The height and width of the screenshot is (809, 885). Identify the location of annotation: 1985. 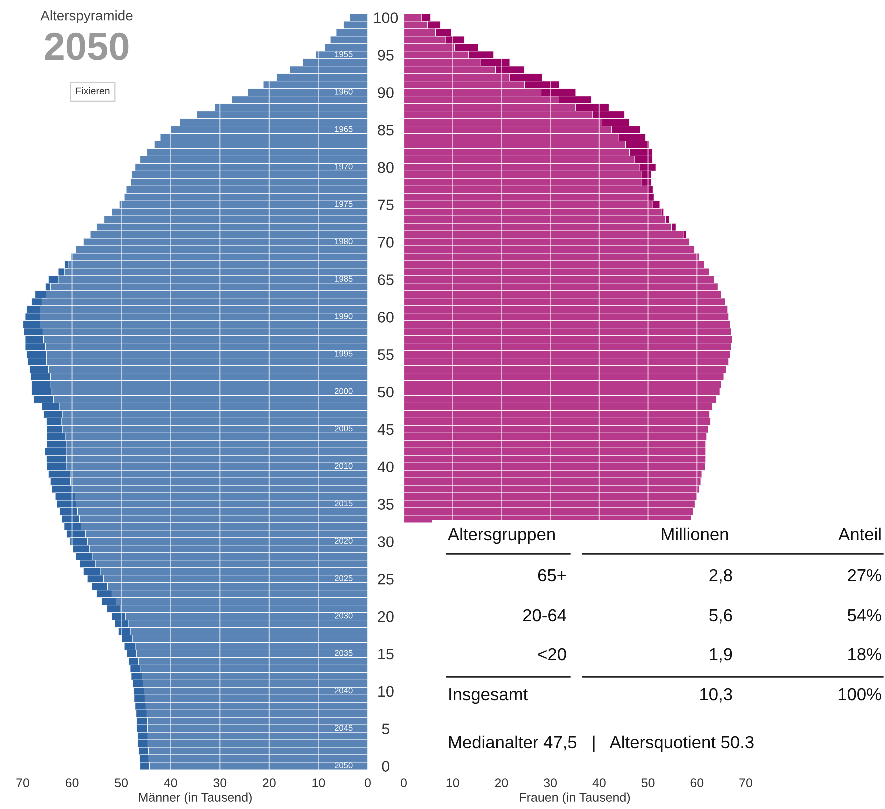
(344, 279).